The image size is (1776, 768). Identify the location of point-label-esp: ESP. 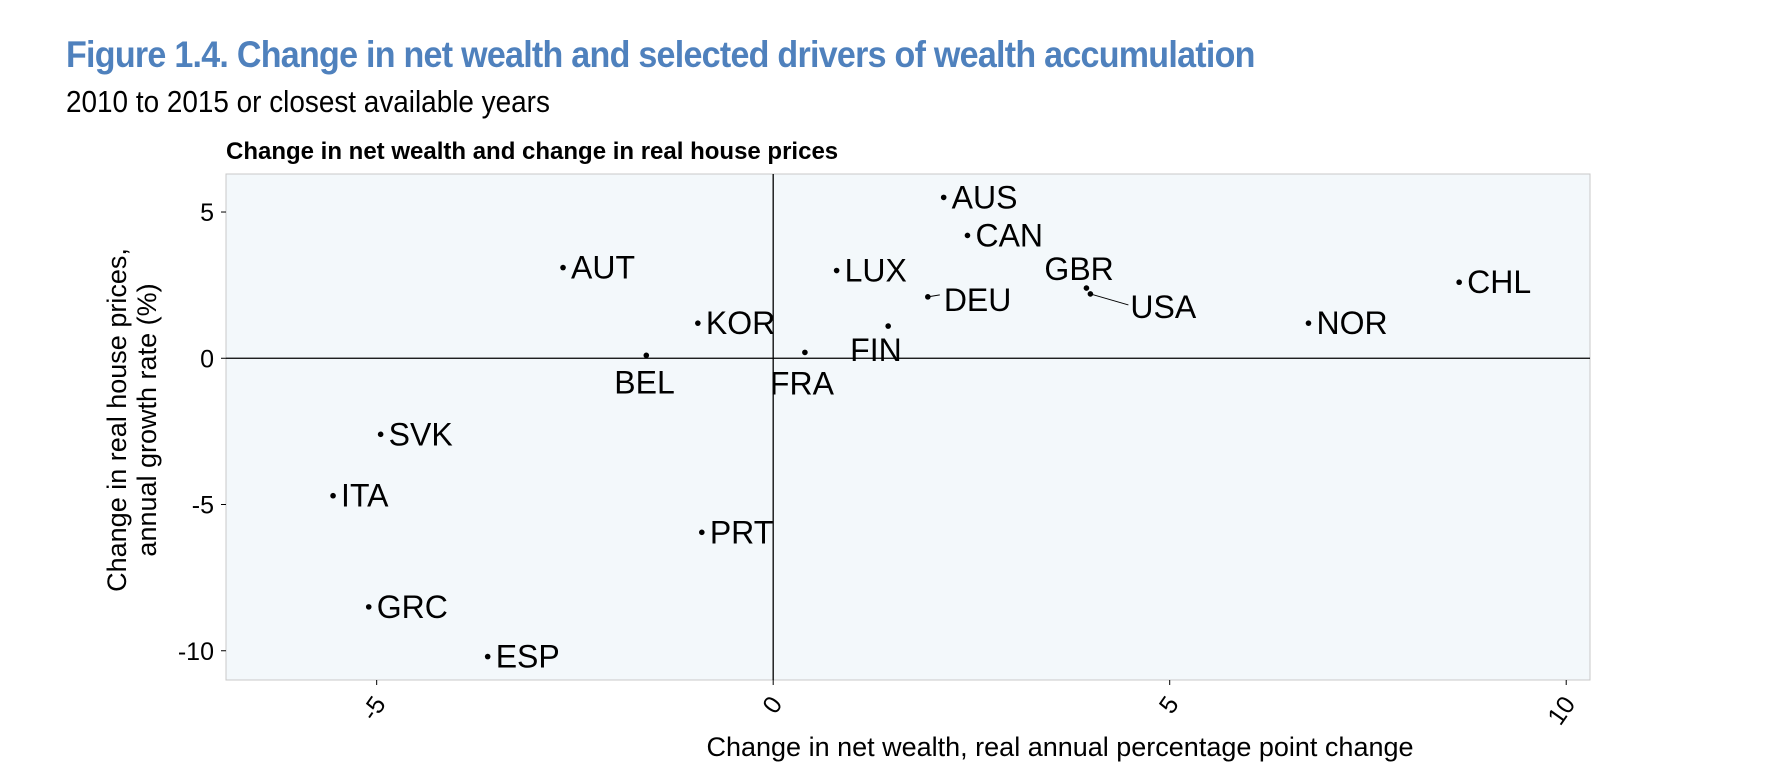
(528, 657).